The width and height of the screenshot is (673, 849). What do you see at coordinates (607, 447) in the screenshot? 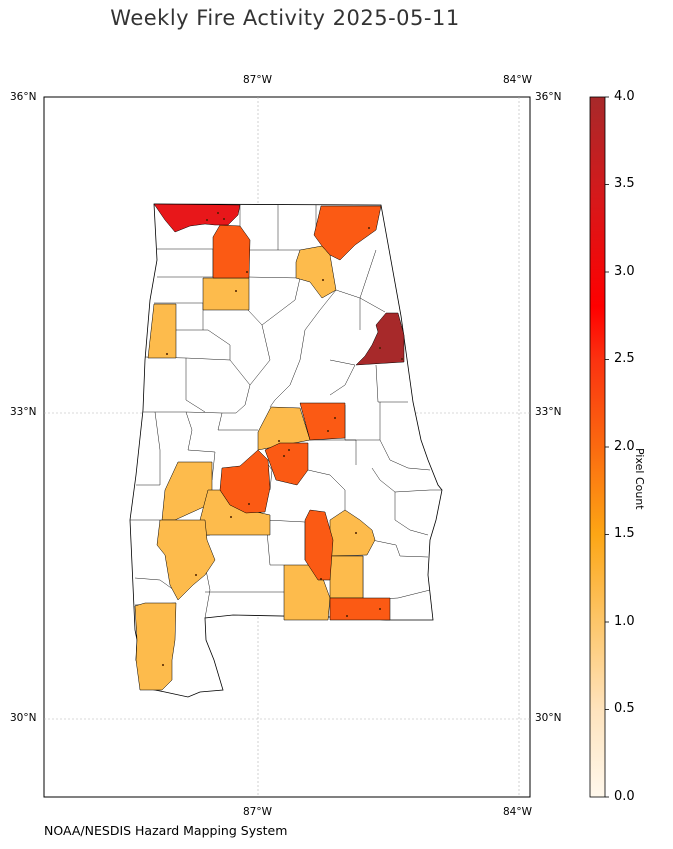
I see `colorbar-ticks` at bounding box center [607, 447].